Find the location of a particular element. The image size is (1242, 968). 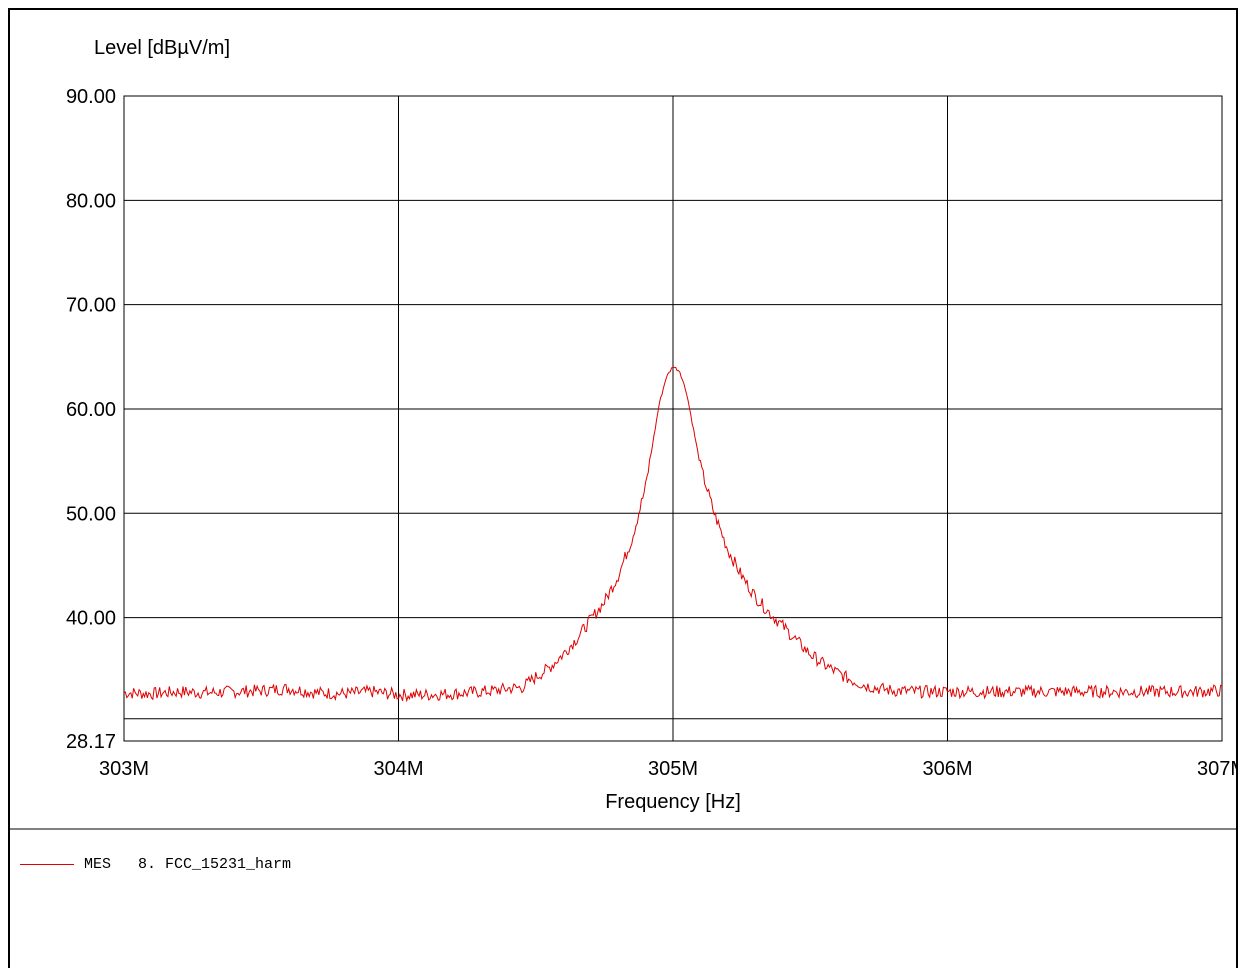

legend: MES 8. FCC_15231_harm is located at coordinates (155, 864).